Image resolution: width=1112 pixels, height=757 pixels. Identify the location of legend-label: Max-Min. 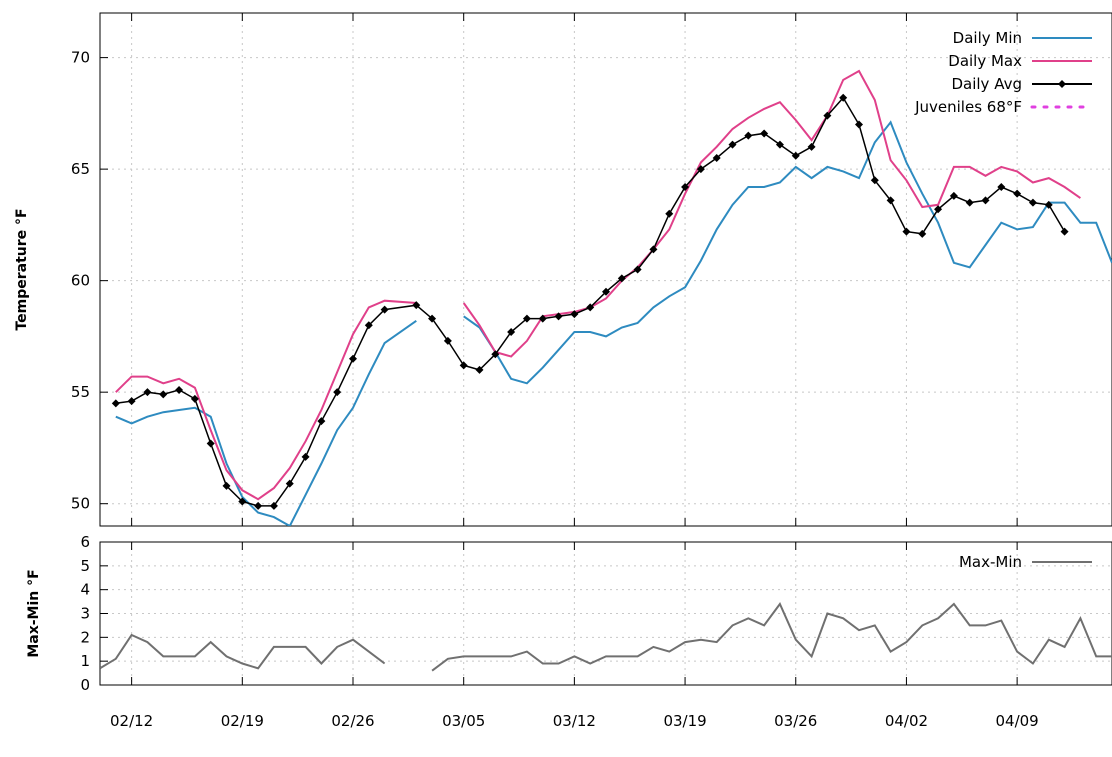
(990, 562).